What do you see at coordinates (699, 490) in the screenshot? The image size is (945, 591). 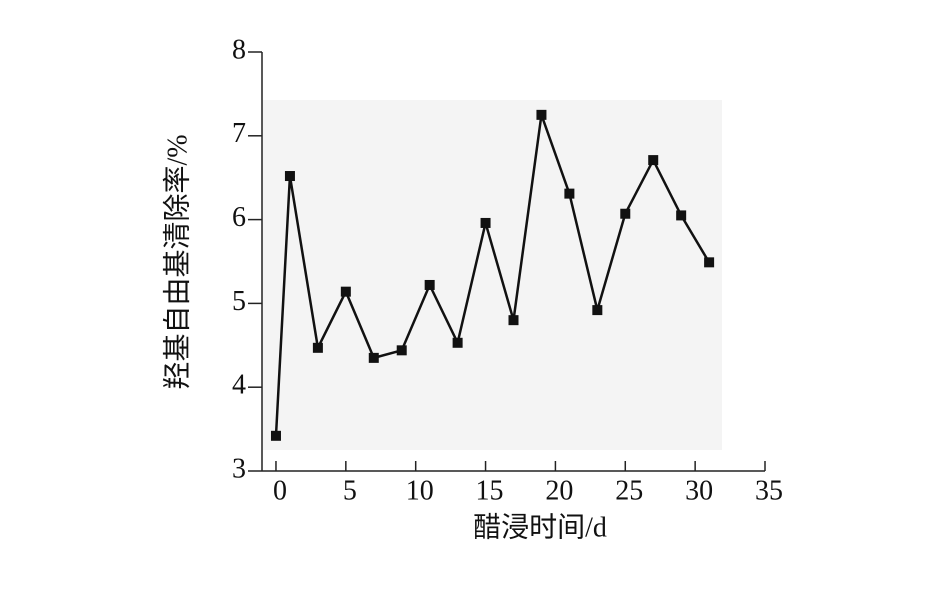 I see `x-tick-label: 30` at bounding box center [699, 490].